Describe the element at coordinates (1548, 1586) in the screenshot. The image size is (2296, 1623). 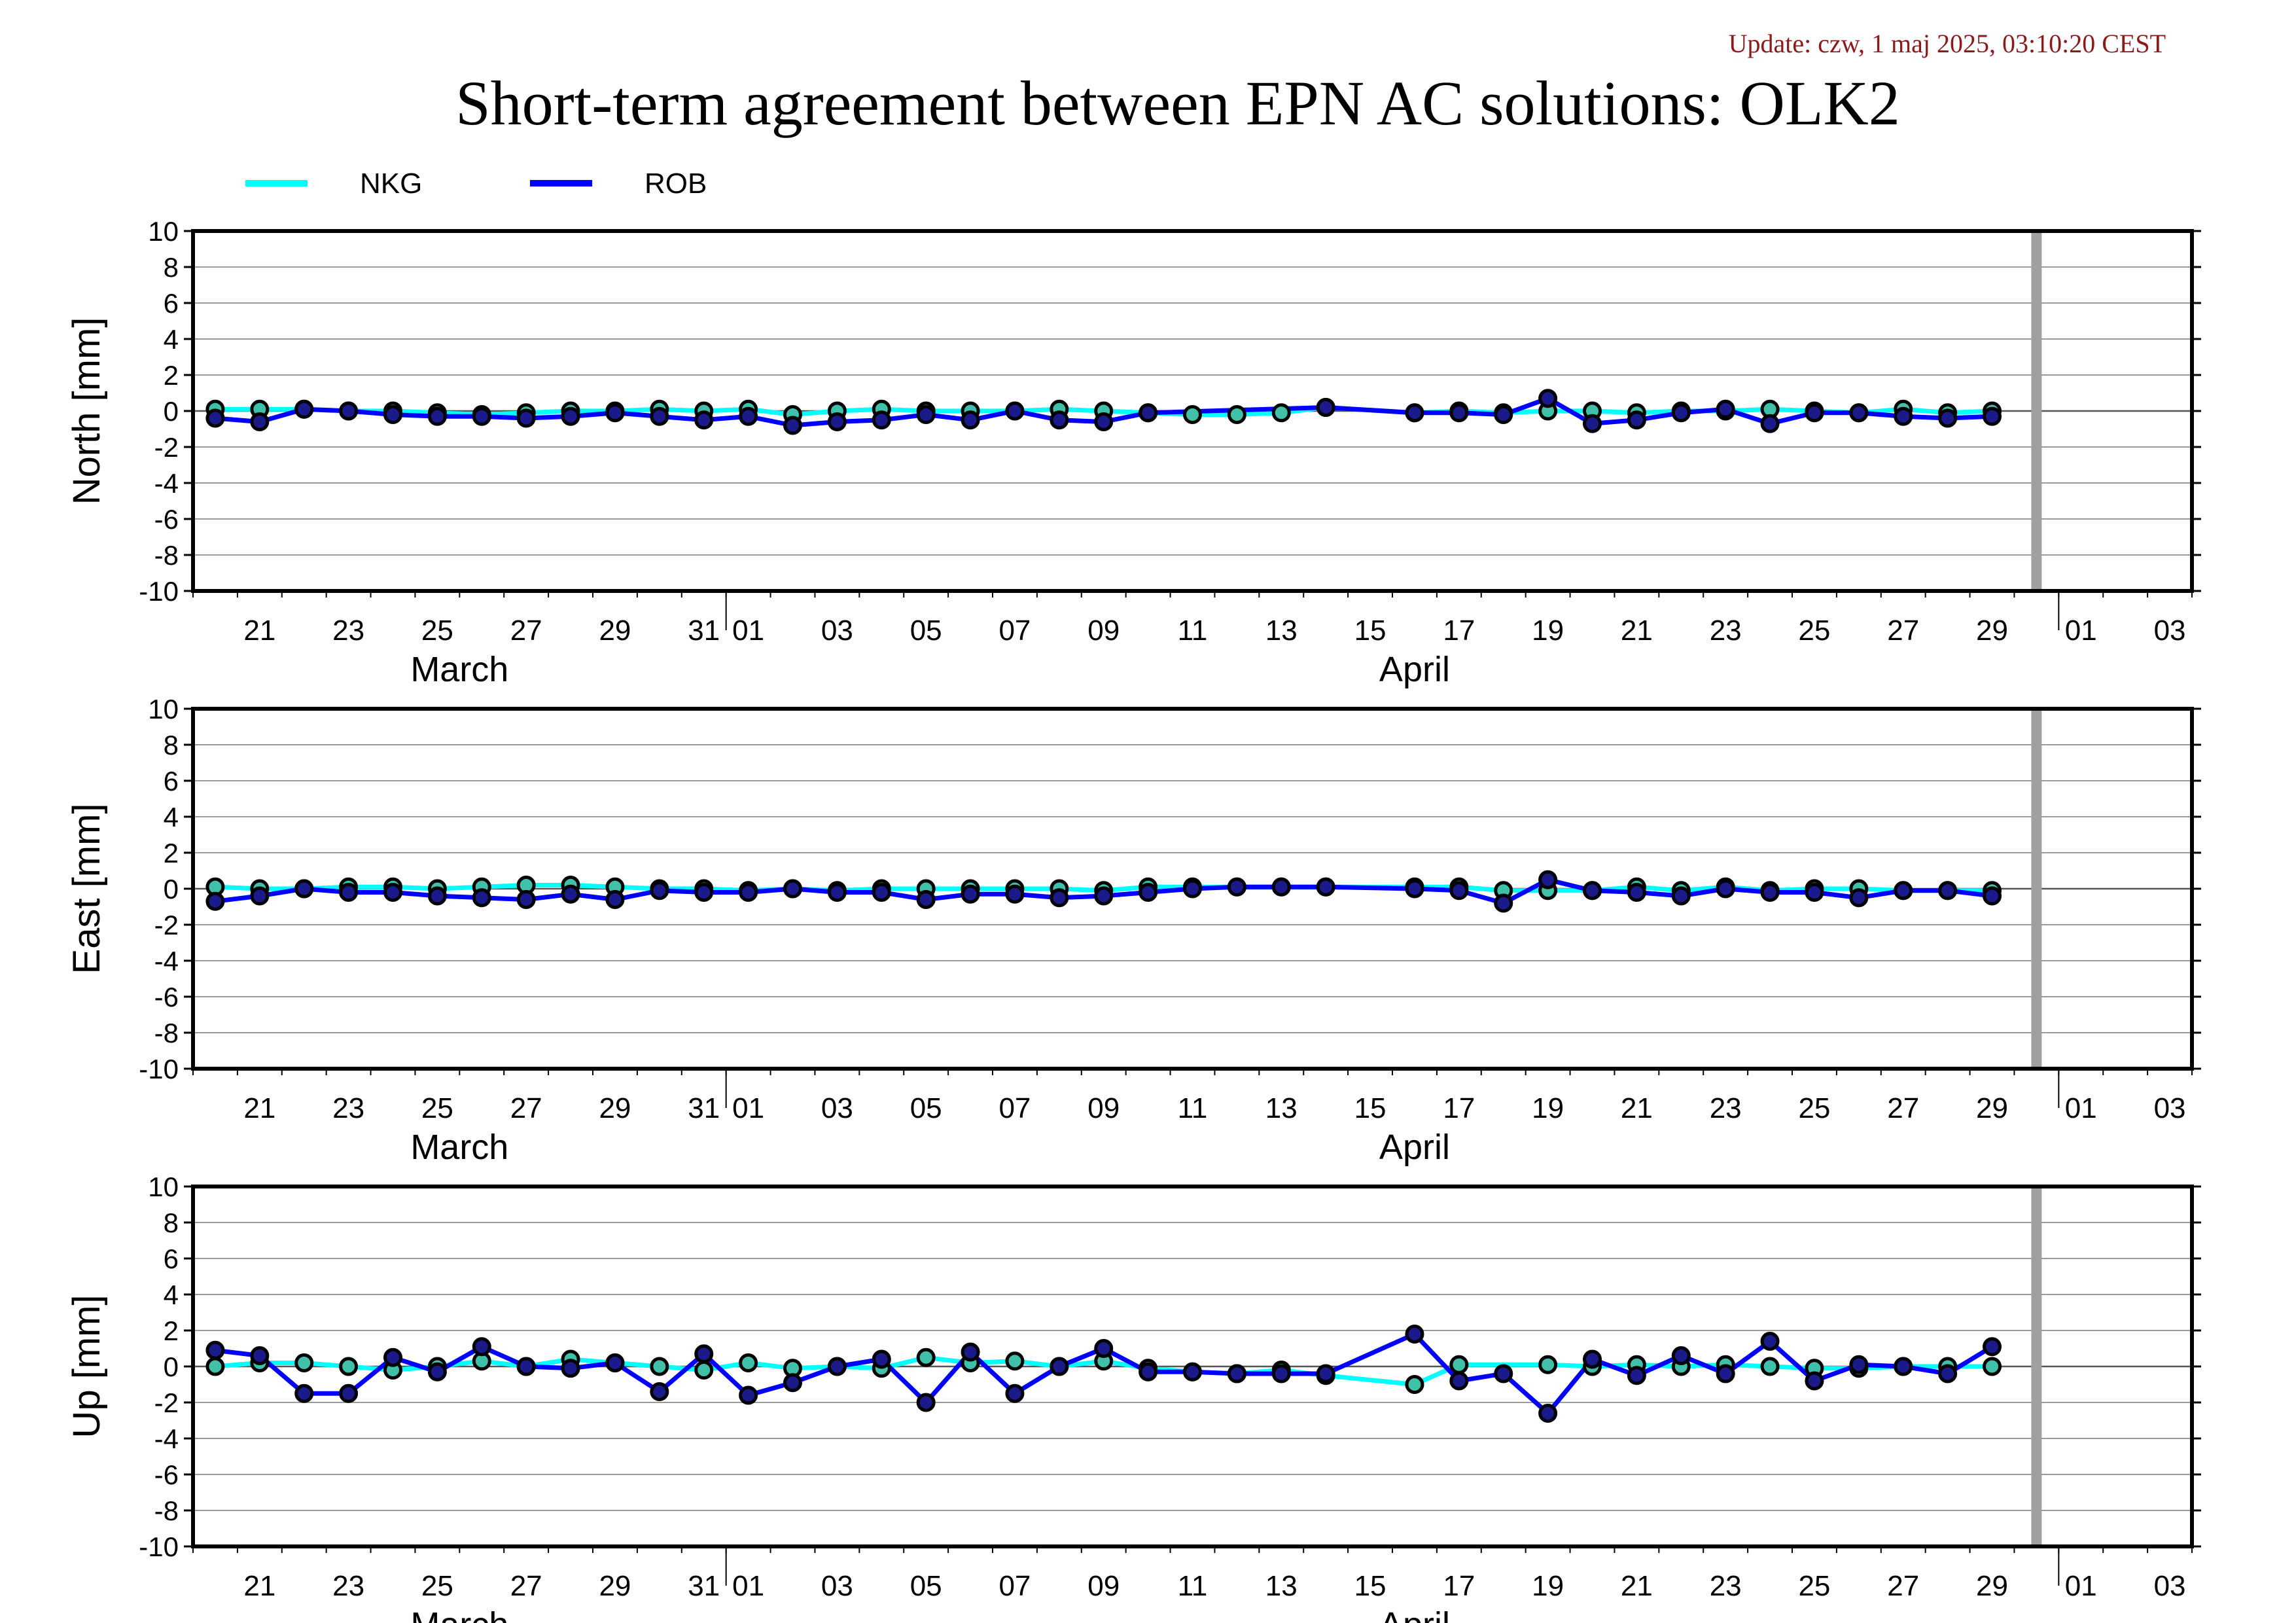
I see `x-tick-label: 19` at that location.